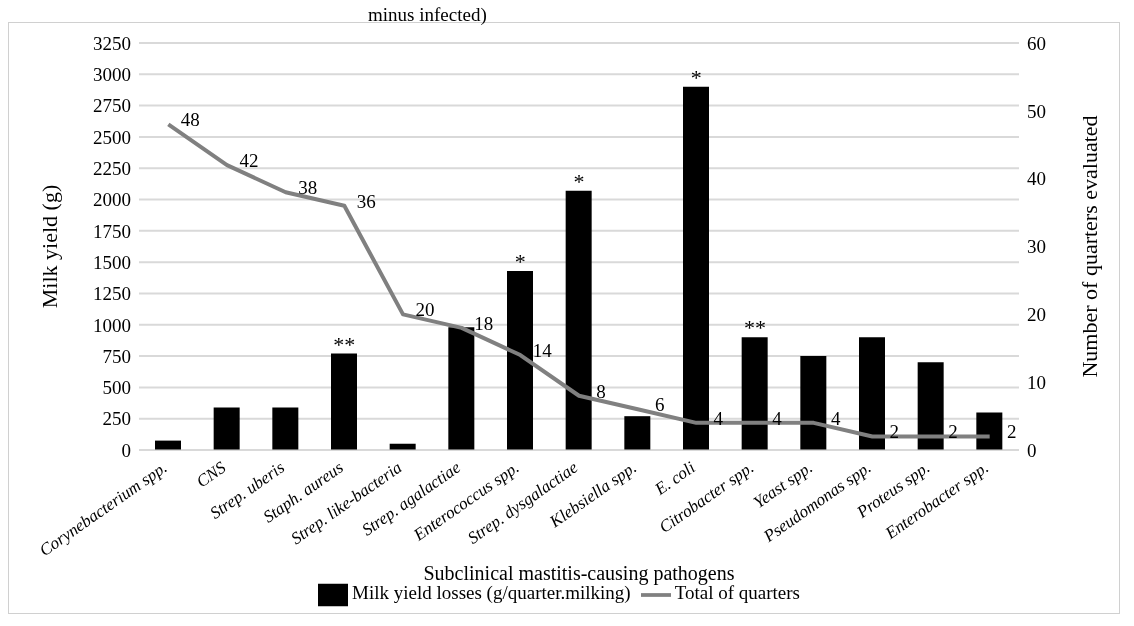 The width and height of the screenshot is (1134, 626). Describe the element at coordinates (190, 120) in the screenshot. I see `data-label: 48` at that location.